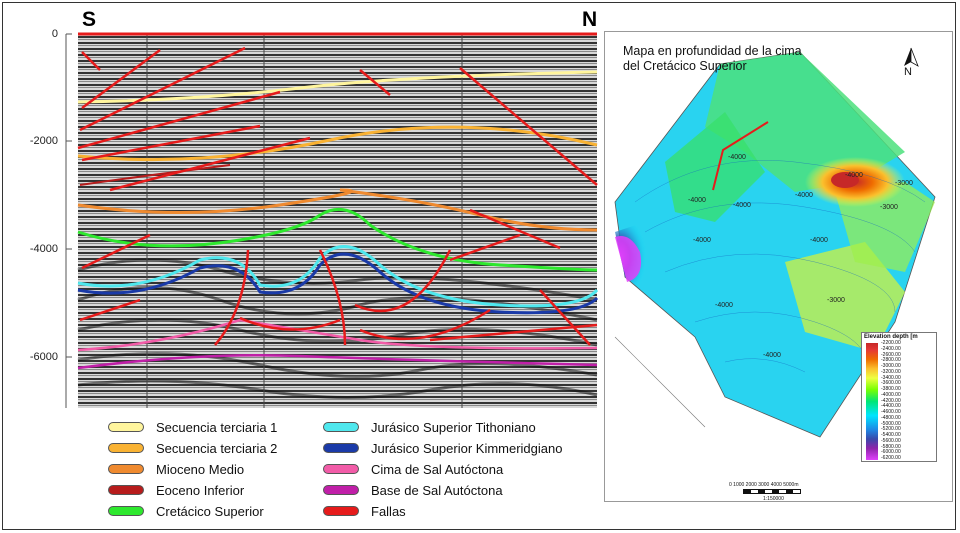 This screenshot has height=533, width=960. Describe the element at coordinates (891, 348) in the screenshot. I see `colorbar-label: -2400.00` at that location.